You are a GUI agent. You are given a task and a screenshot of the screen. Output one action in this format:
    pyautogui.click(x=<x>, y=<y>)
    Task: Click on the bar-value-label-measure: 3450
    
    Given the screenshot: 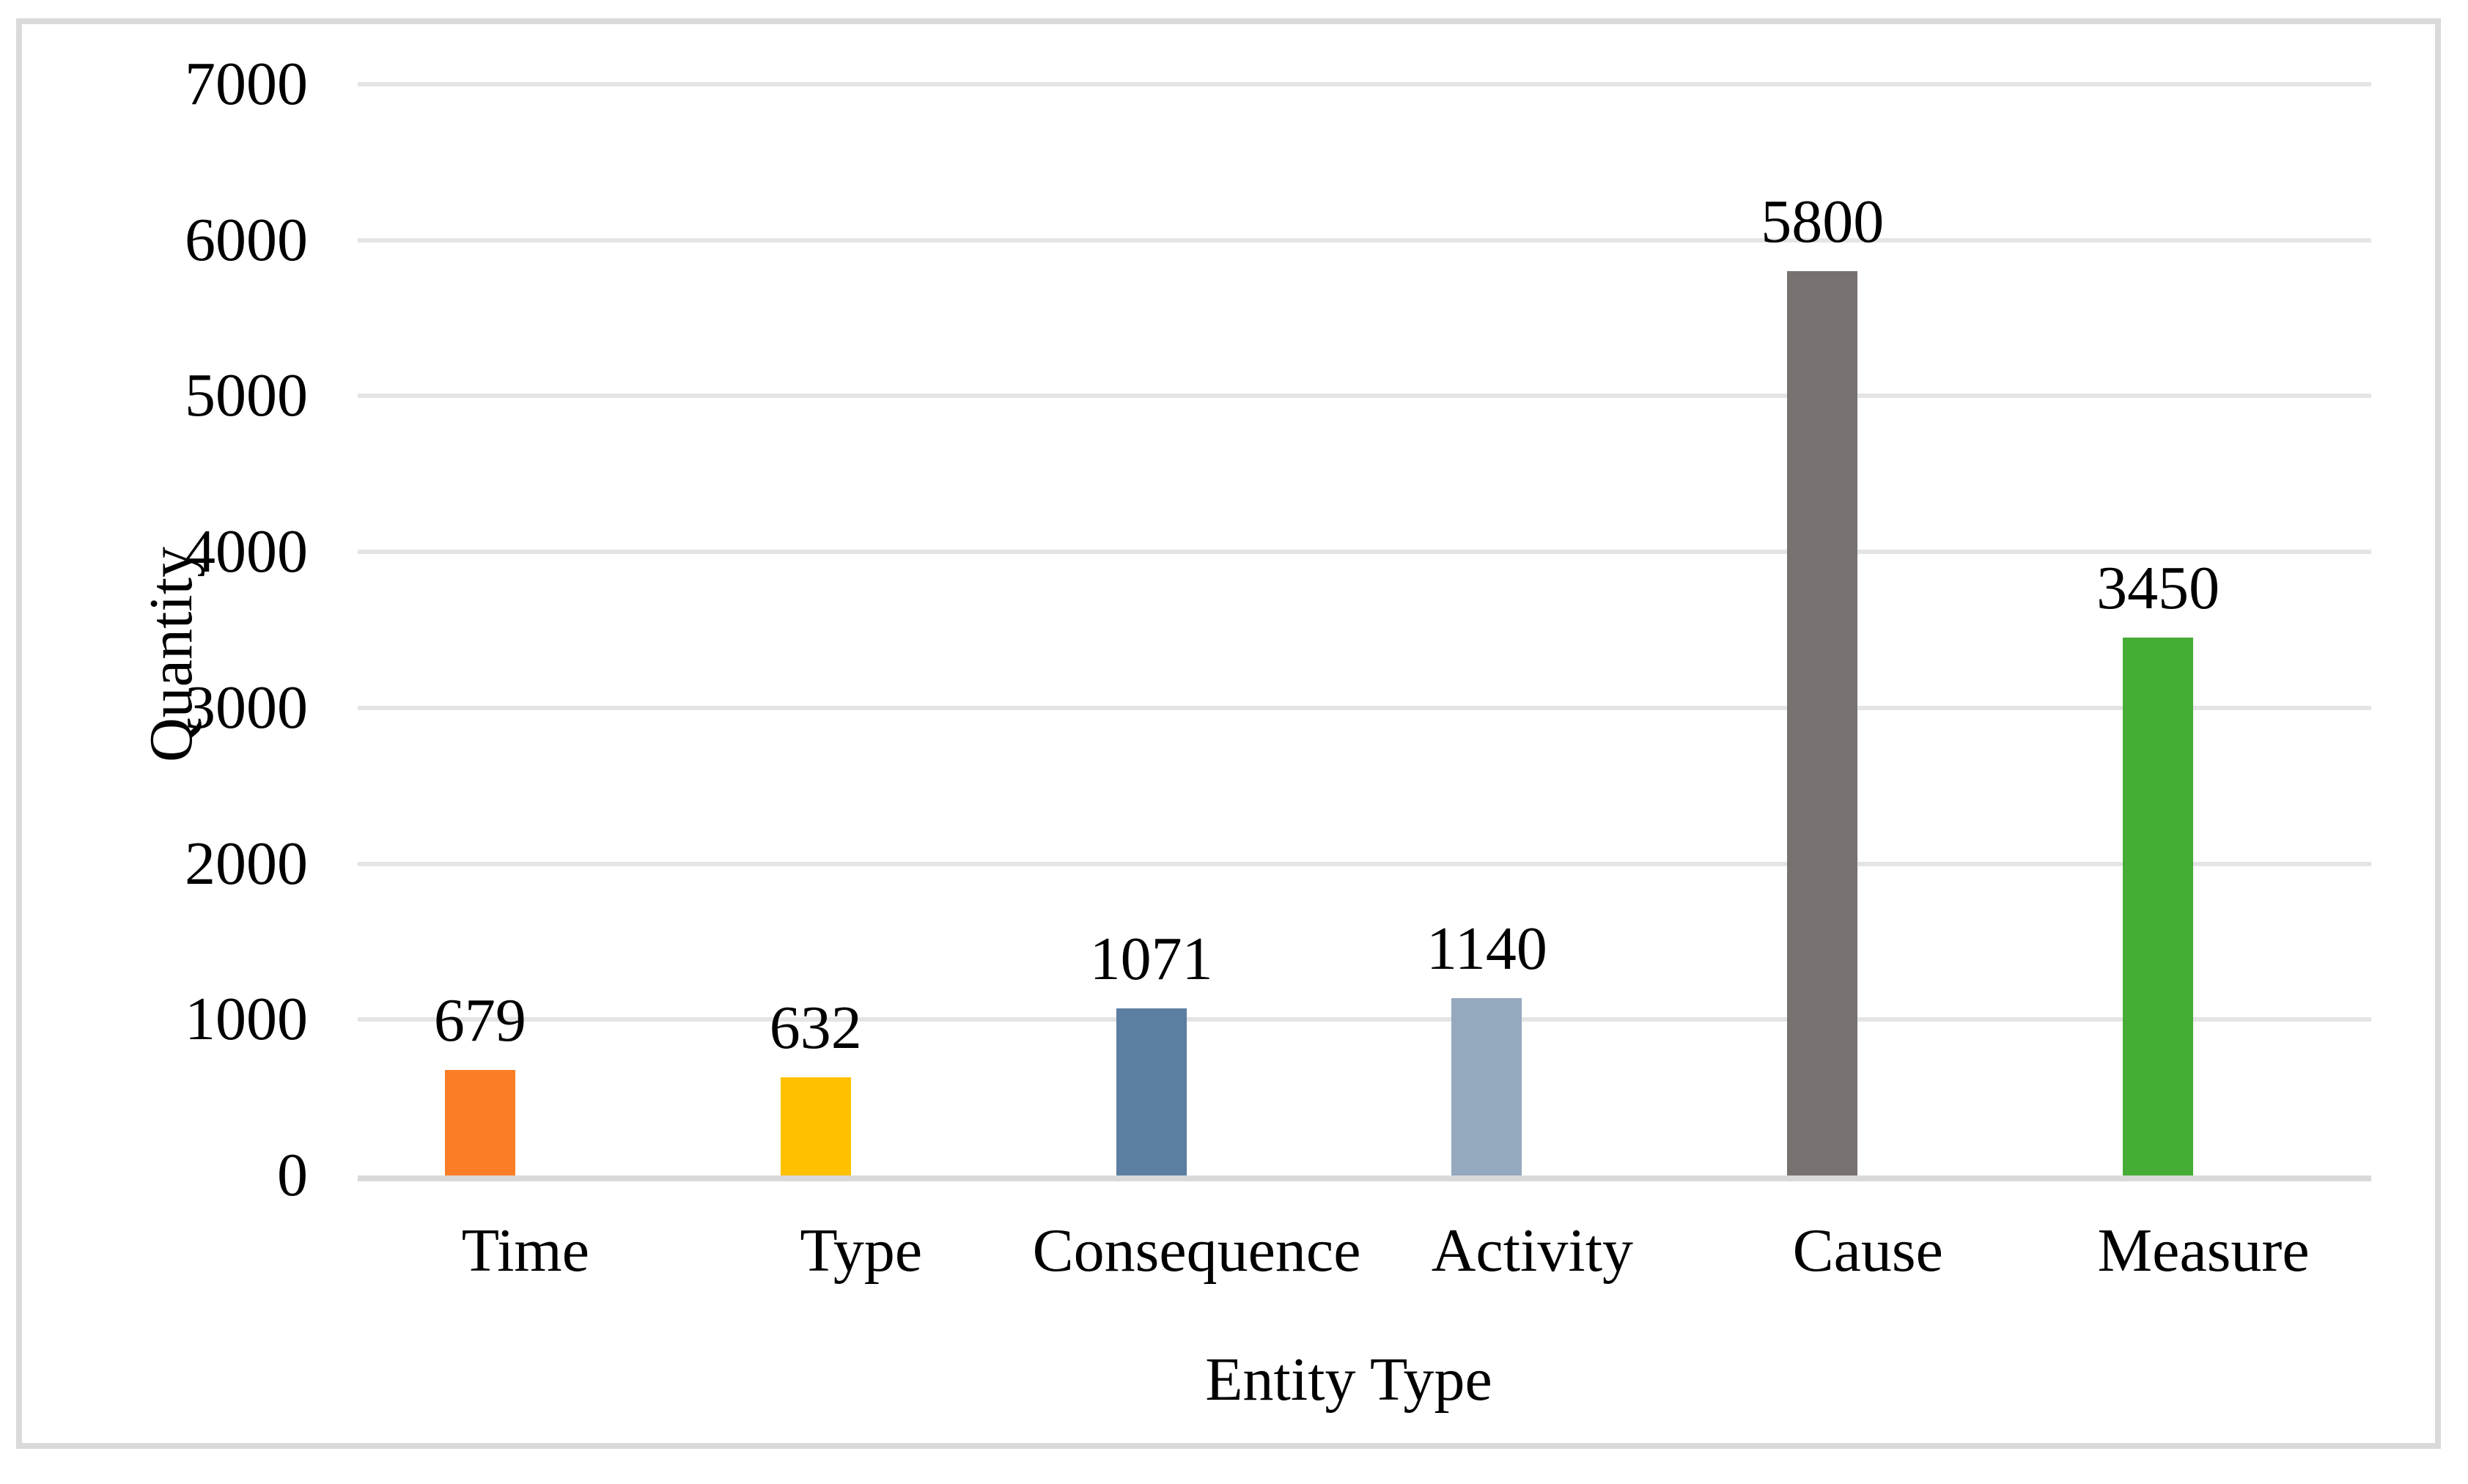 What is the action you would take?
    pyautogui.click(x=2158, y=588)
    